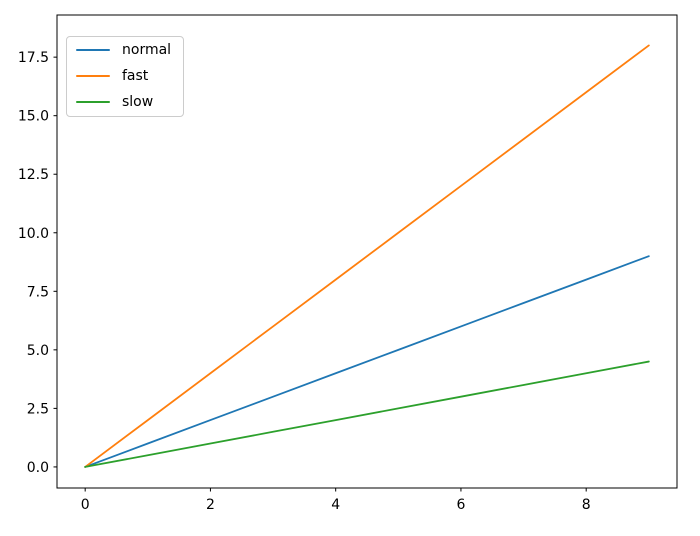 The height and width of the screenshot is (536, 700). What do you see at coordinates (38, 351) in the screenshot?
I see `y-tick-label: 5.0` at bounding box center [38, 351].